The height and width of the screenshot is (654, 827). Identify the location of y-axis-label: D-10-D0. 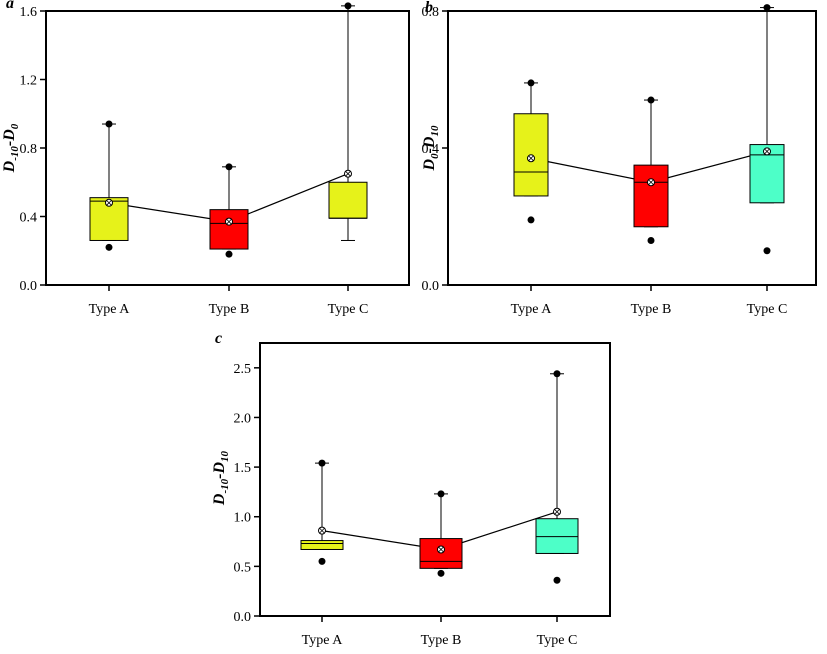
(11, 148).